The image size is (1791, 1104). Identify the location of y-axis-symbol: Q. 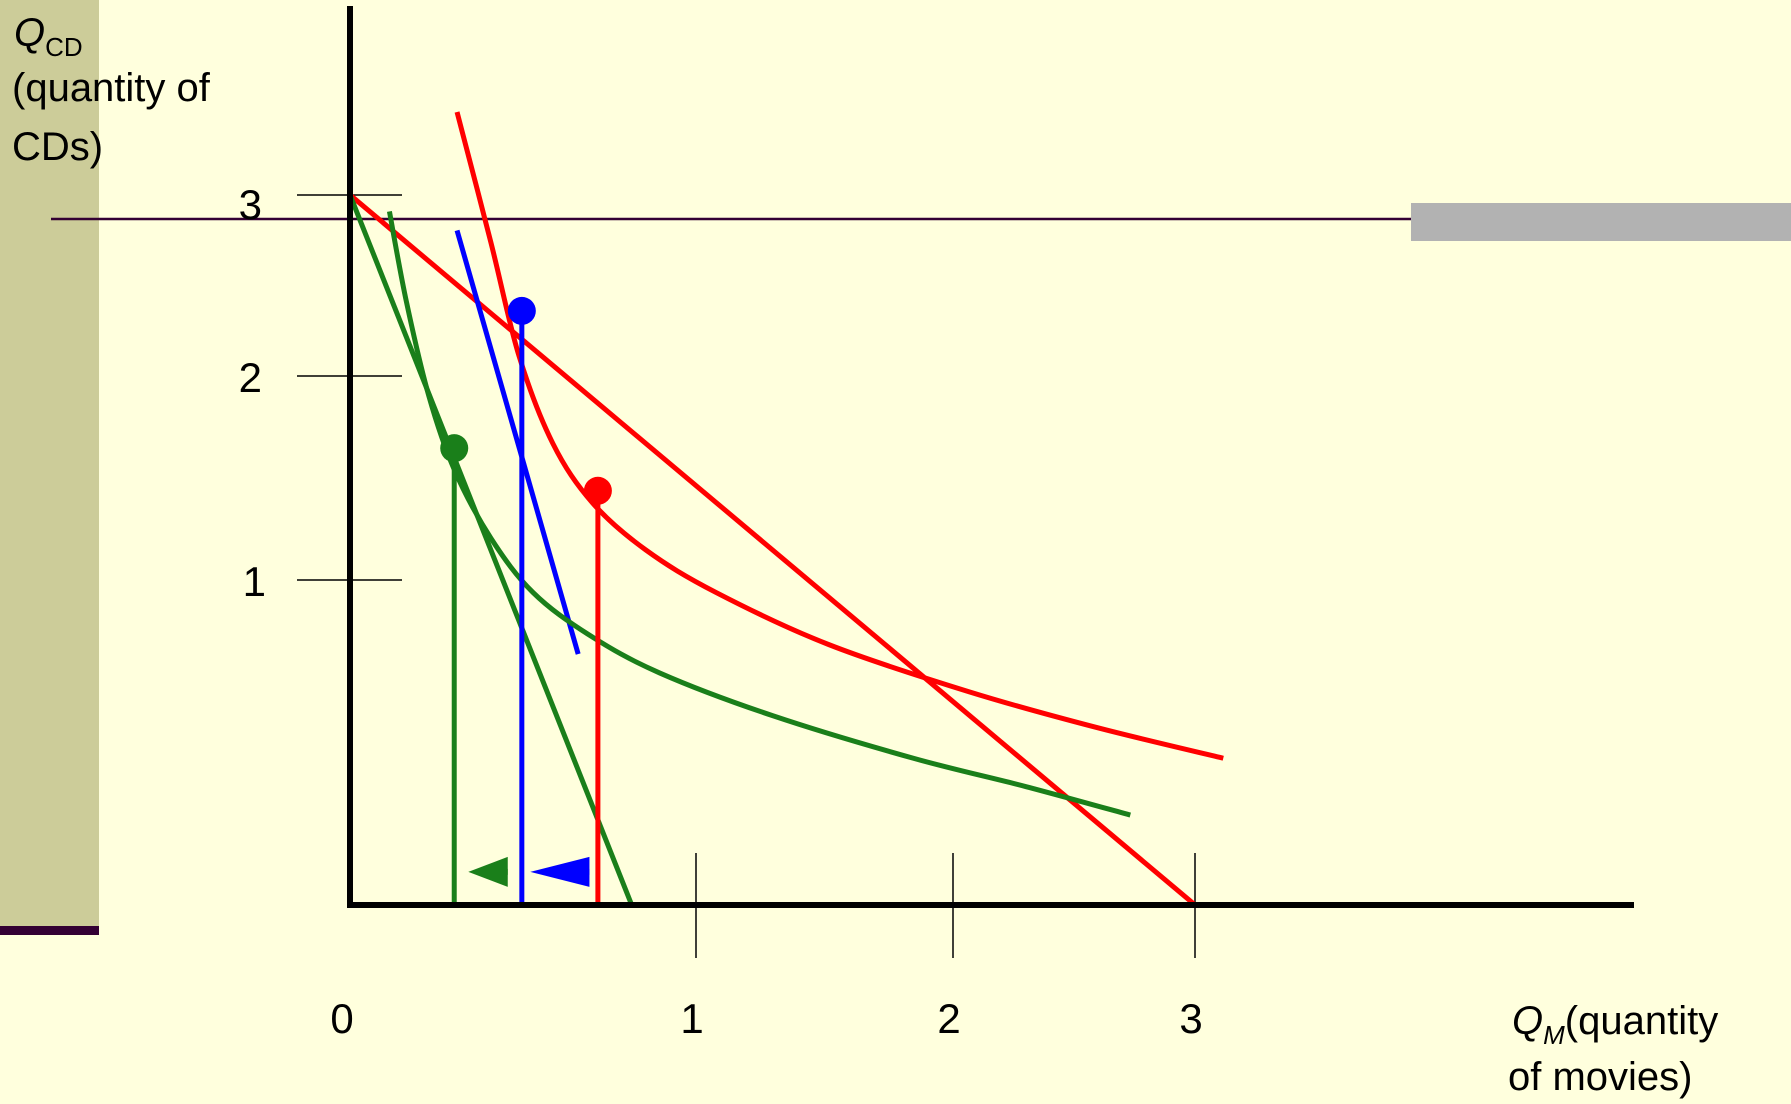
(29, 33).